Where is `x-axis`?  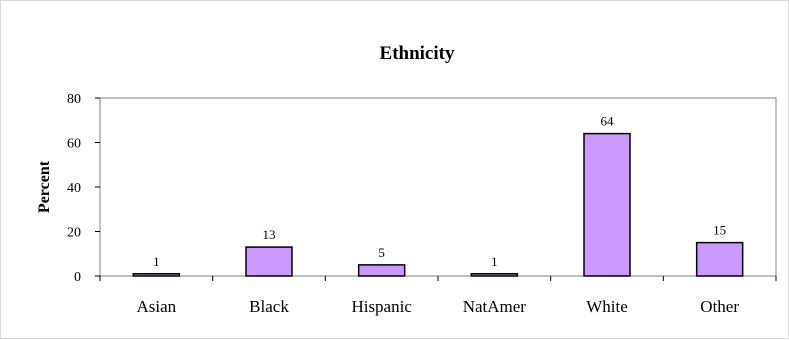 x-axis is located at coordinates (438, 278).